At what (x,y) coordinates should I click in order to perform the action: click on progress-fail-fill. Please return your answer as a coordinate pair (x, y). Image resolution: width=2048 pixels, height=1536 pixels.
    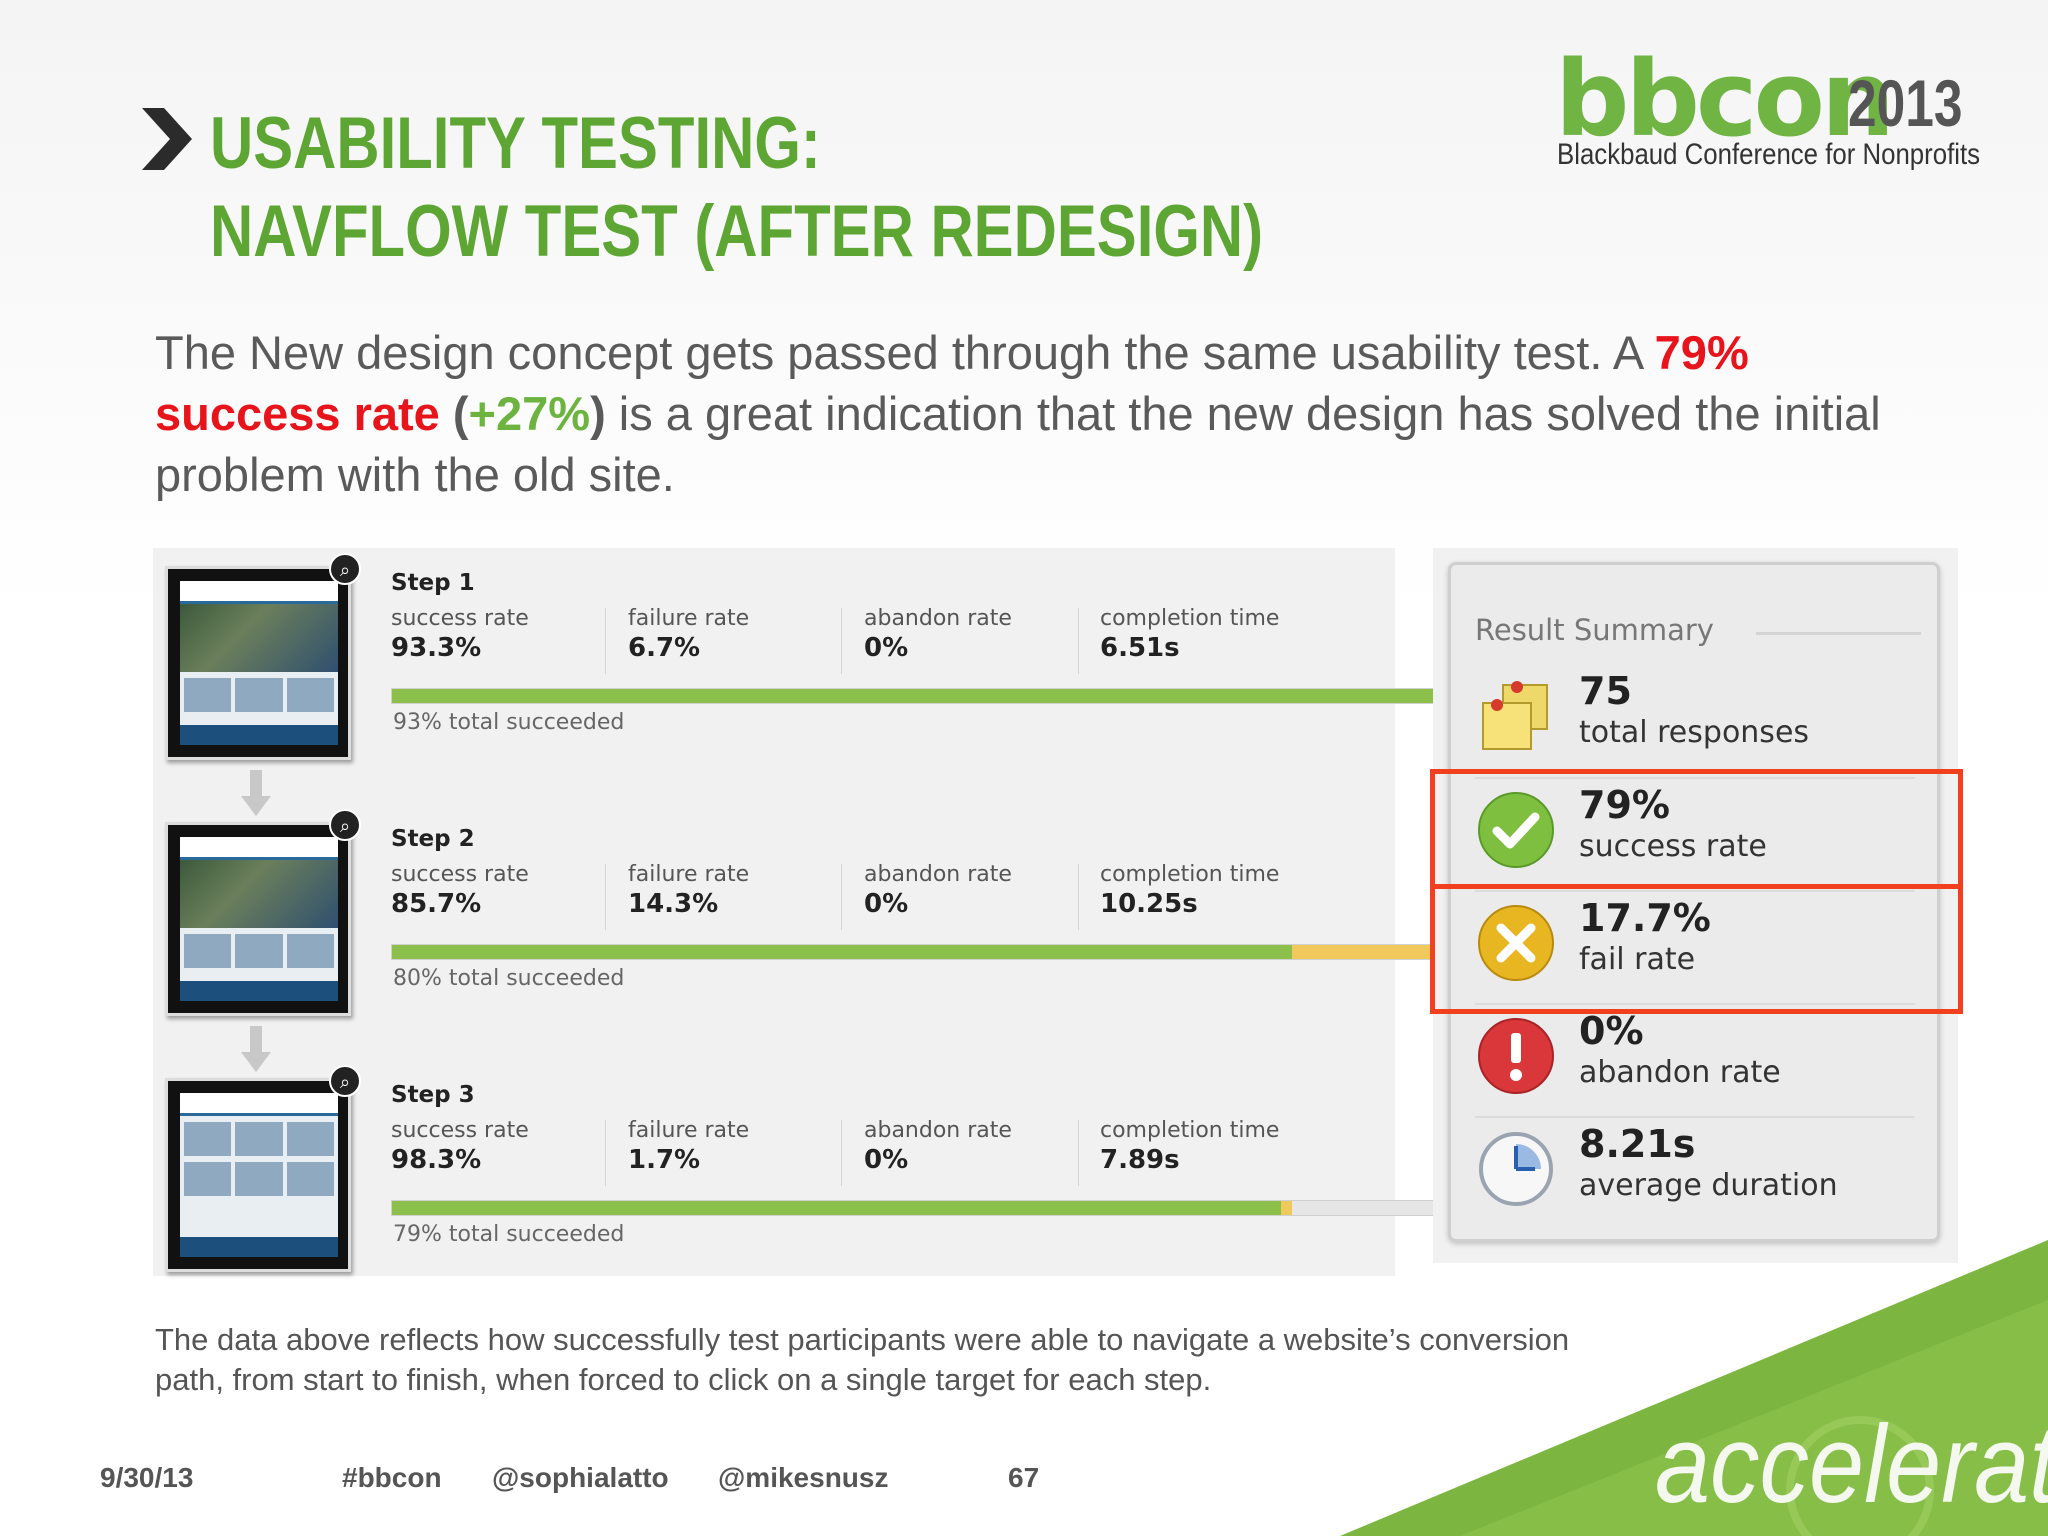
    Looking at the image, I should click on (1286, 1208).